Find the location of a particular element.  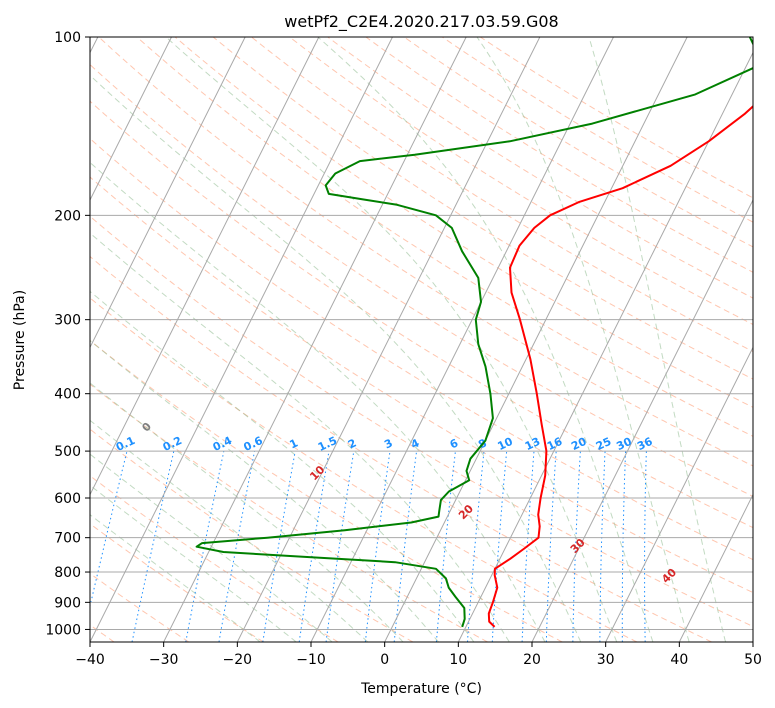

x-tick-label: 20 is located at coordinates (532, 660).